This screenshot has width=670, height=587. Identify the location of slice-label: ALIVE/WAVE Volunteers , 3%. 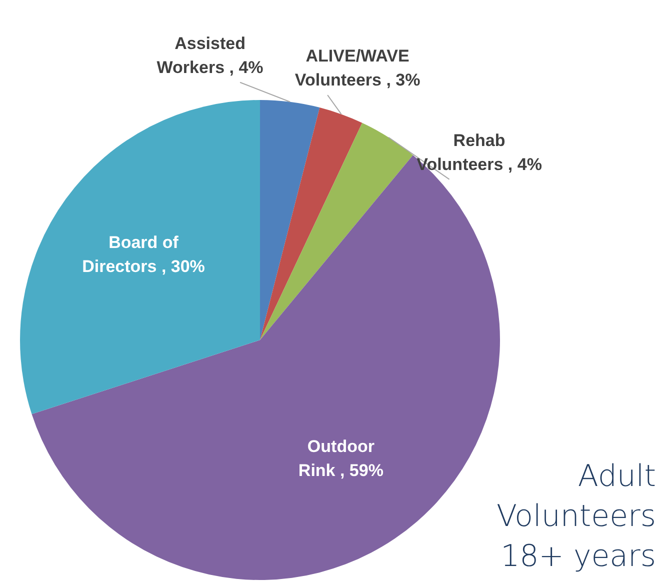
(357, 68).